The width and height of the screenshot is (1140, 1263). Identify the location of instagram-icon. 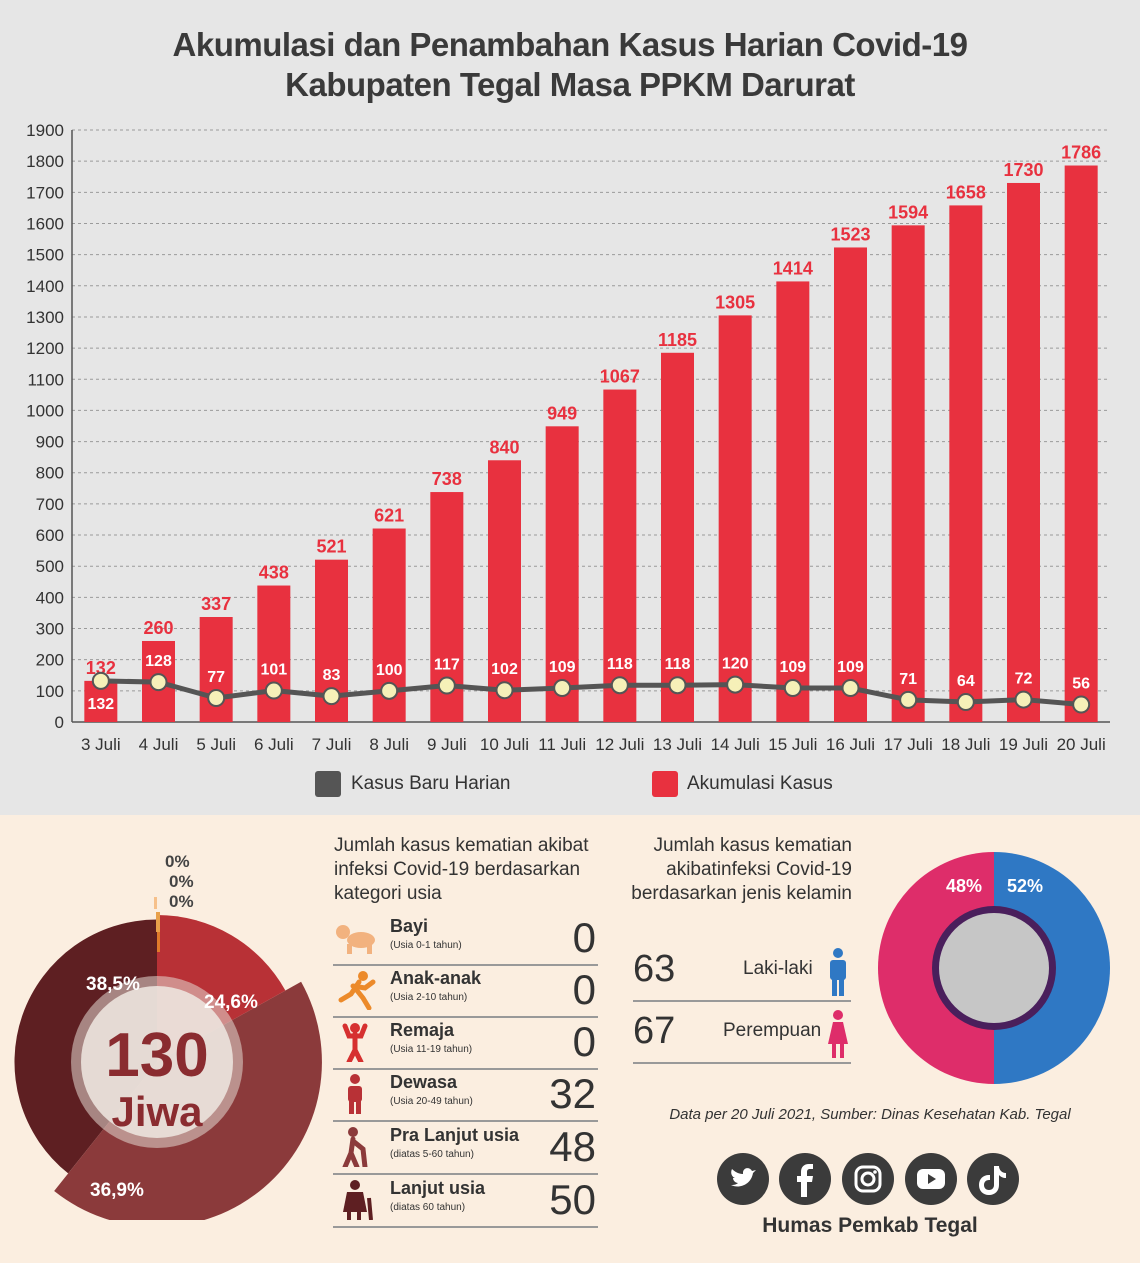
(868, 1179).